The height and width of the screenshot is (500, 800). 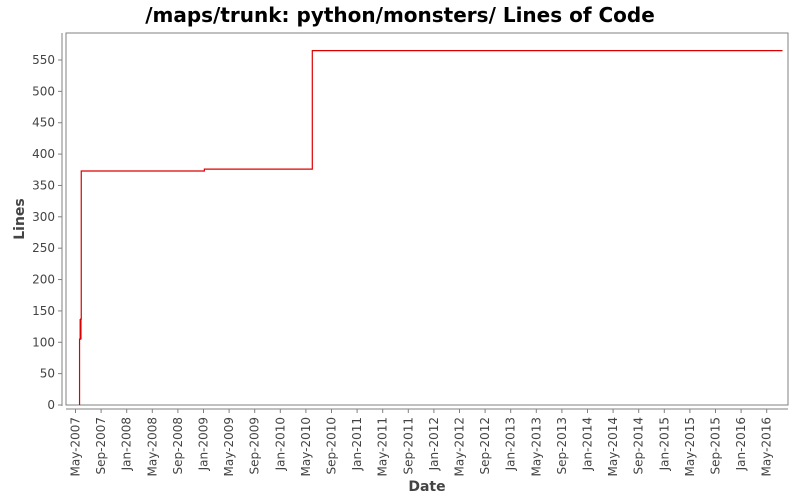 I want to click on x-tick-label: Jan-2009, so click(x=204, y=444).